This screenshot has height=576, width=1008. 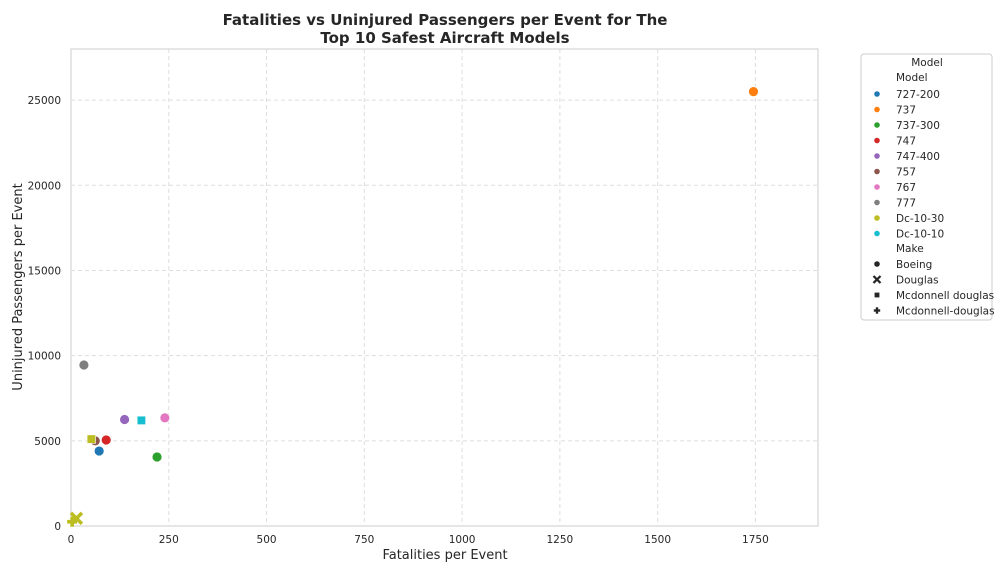 What do you see at coordinates (945, 312) in the screenshot?
I see `legend-make-label: Mcdonnell-douglas` at bounding box center [945, 312].